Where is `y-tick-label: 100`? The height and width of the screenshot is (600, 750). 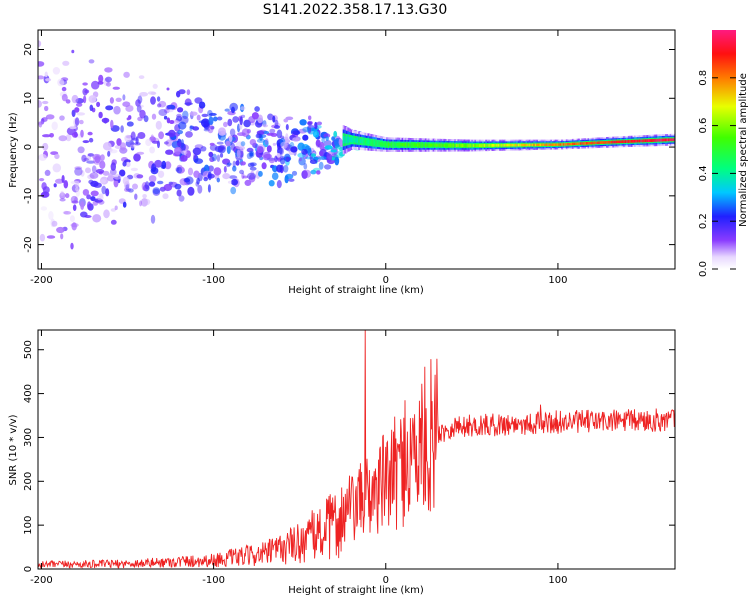
y-tick-label: 100 is located at coordinates (28, 525).